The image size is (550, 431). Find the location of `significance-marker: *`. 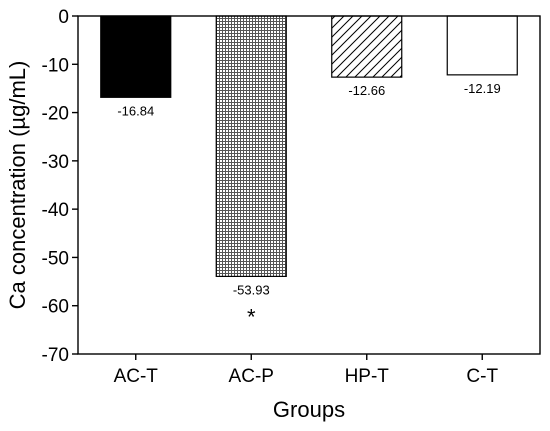

significance-marker: * is located at coordinates (251, 316).